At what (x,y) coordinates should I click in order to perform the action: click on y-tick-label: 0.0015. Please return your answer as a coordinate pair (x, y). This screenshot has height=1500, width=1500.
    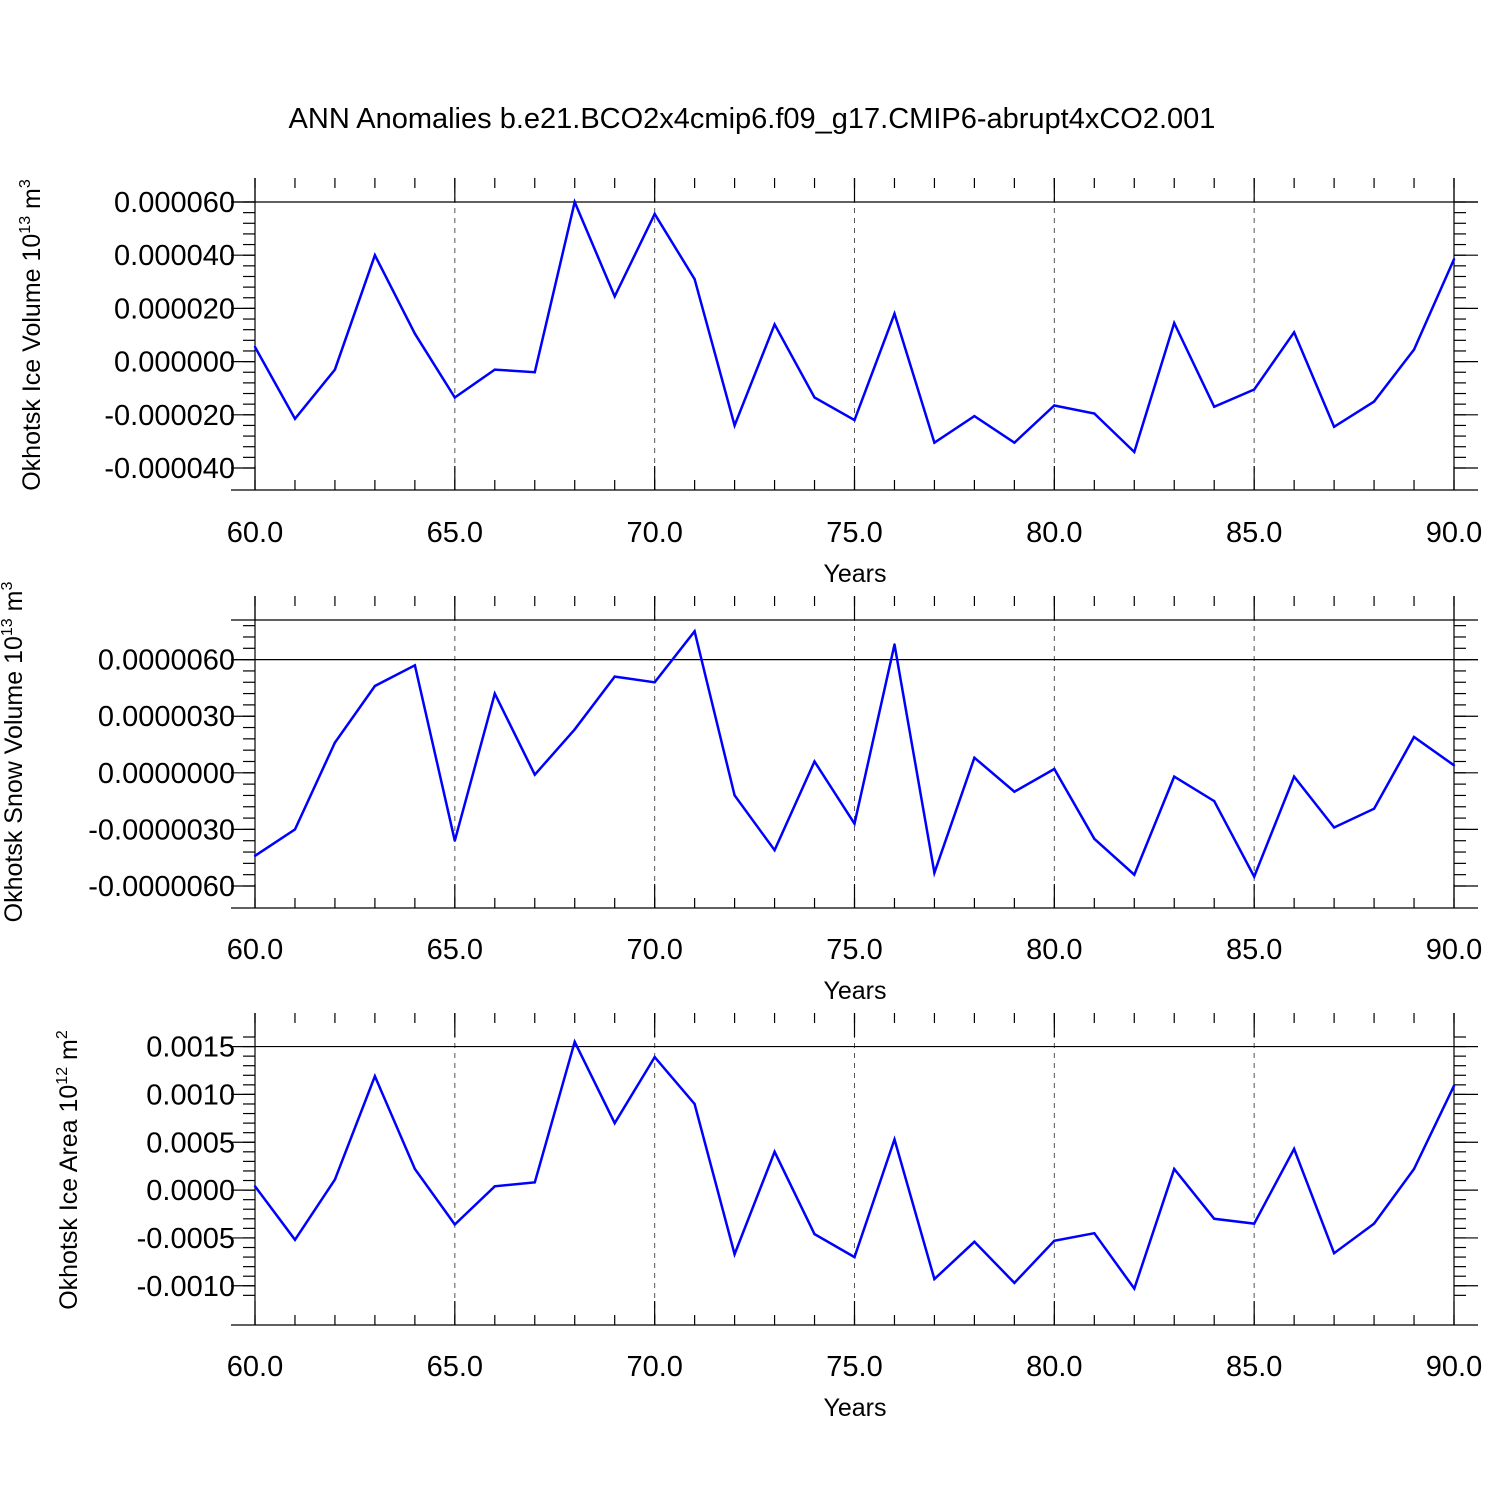
    Looking at the image, I should click on (190, 1048).